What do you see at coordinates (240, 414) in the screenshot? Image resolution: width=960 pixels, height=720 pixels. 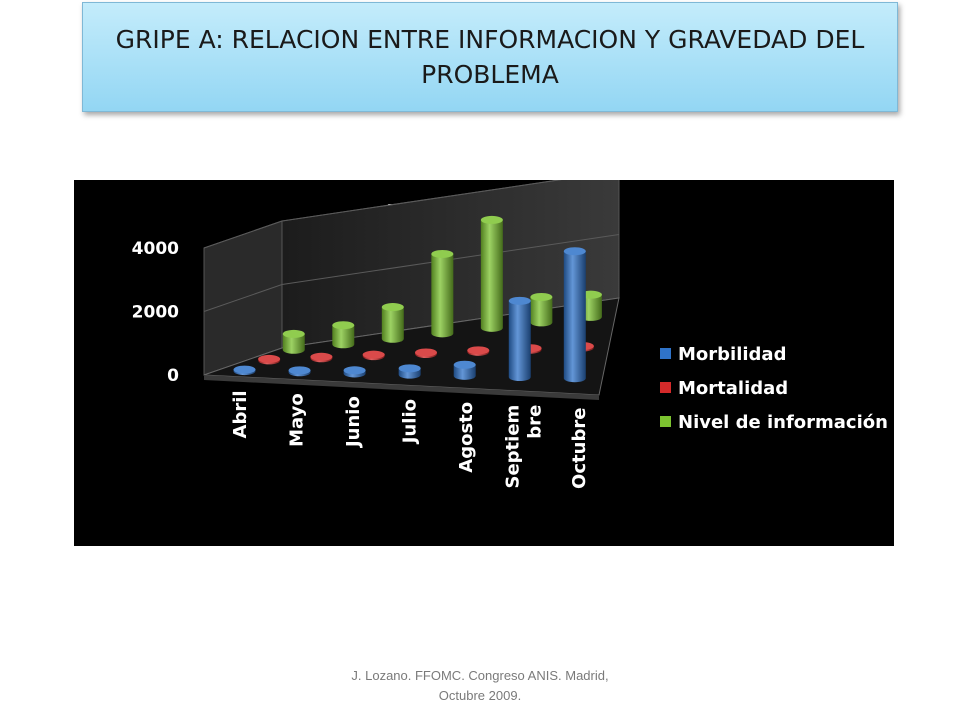 I see `x-tick-label: Abril` at bounding box center [240, 414].